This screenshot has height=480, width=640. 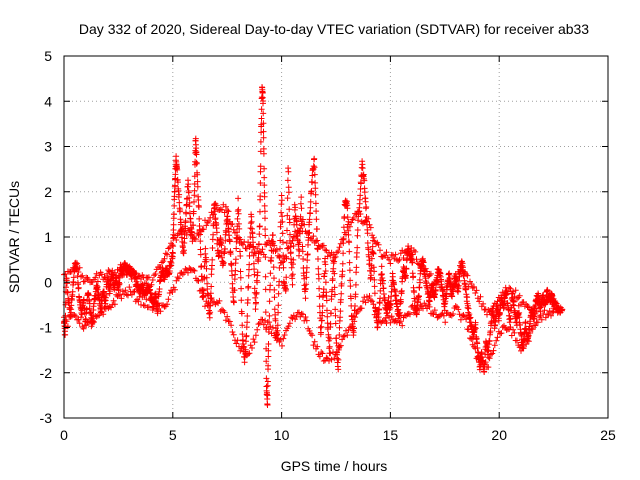 What do you see at coordinates (48, 56) in the screenshot?
I see `y-tick-label: 5` at bounding box center [48, 56].